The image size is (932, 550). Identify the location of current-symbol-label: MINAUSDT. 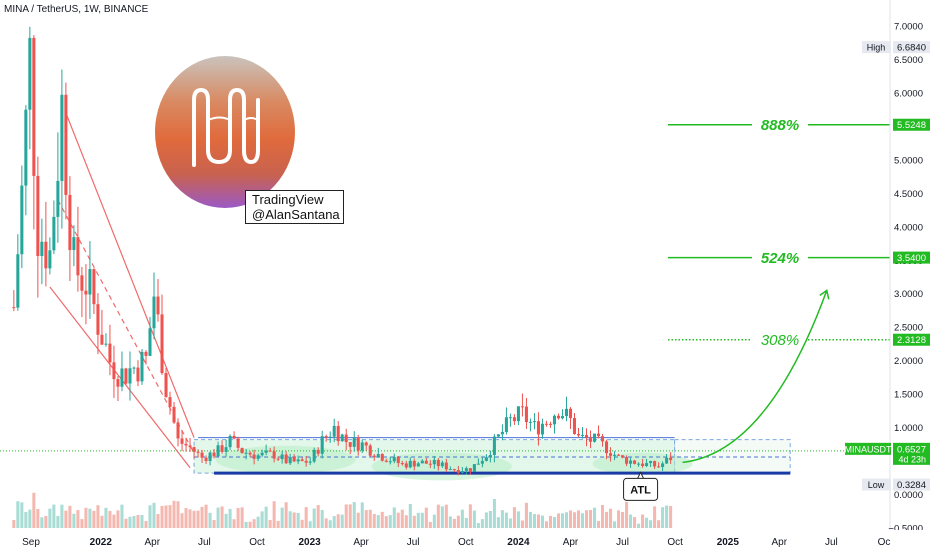
(869, 449).